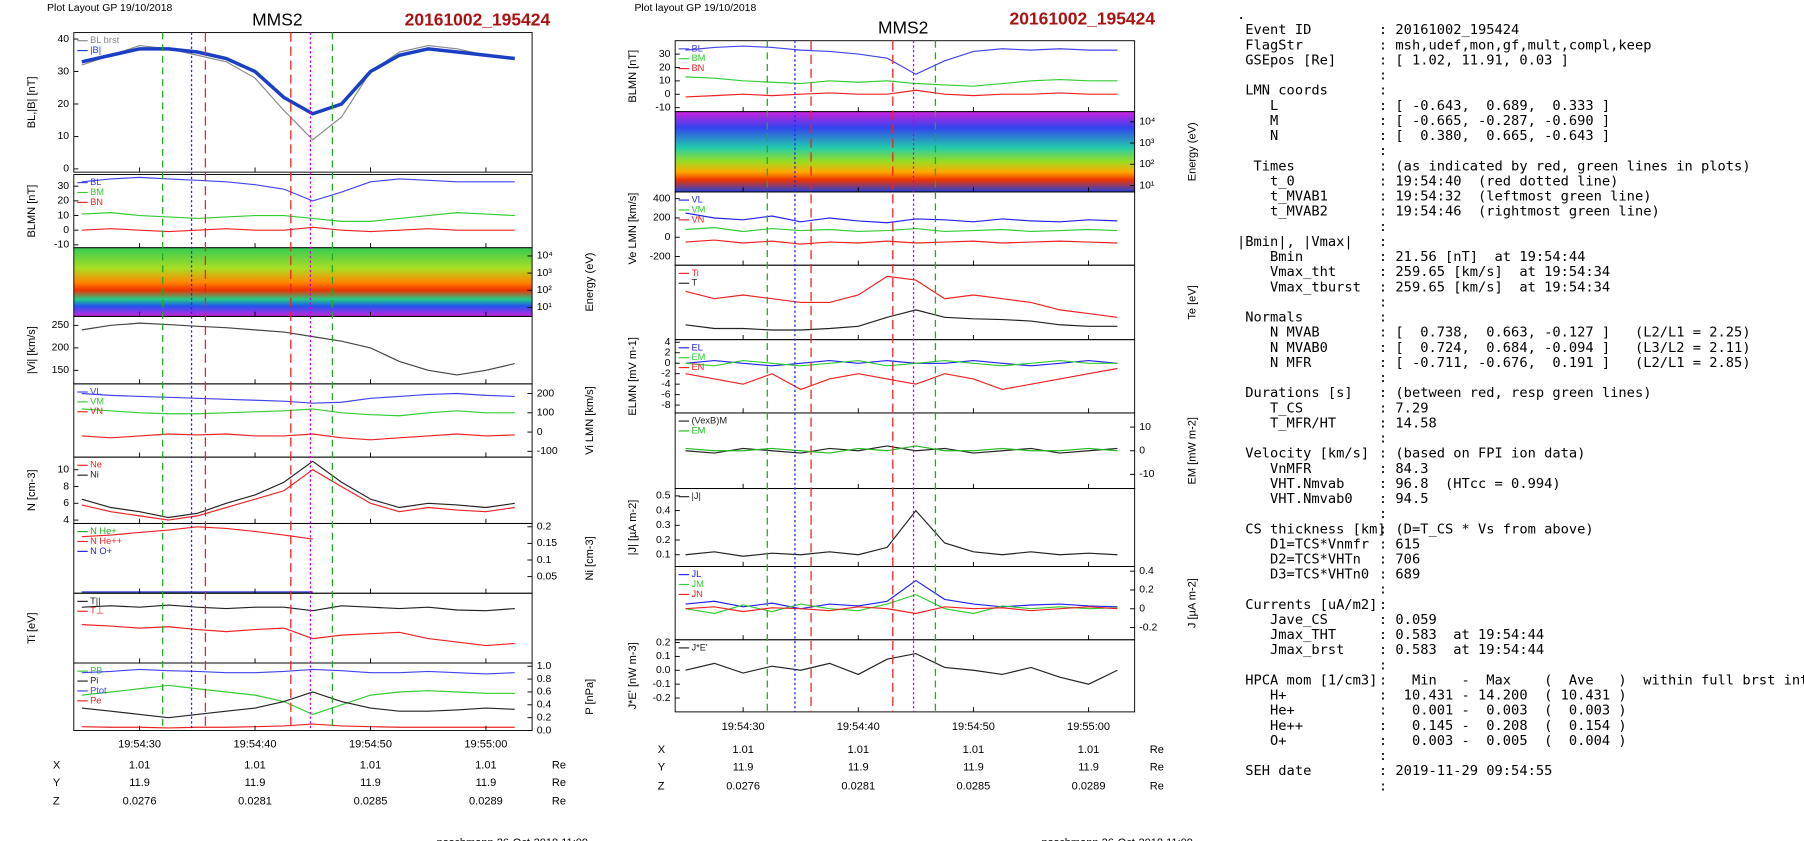 This screenshot has width=1804, height=841. I want to click on y-axis-label: Ti [eV], so click(32, 628).